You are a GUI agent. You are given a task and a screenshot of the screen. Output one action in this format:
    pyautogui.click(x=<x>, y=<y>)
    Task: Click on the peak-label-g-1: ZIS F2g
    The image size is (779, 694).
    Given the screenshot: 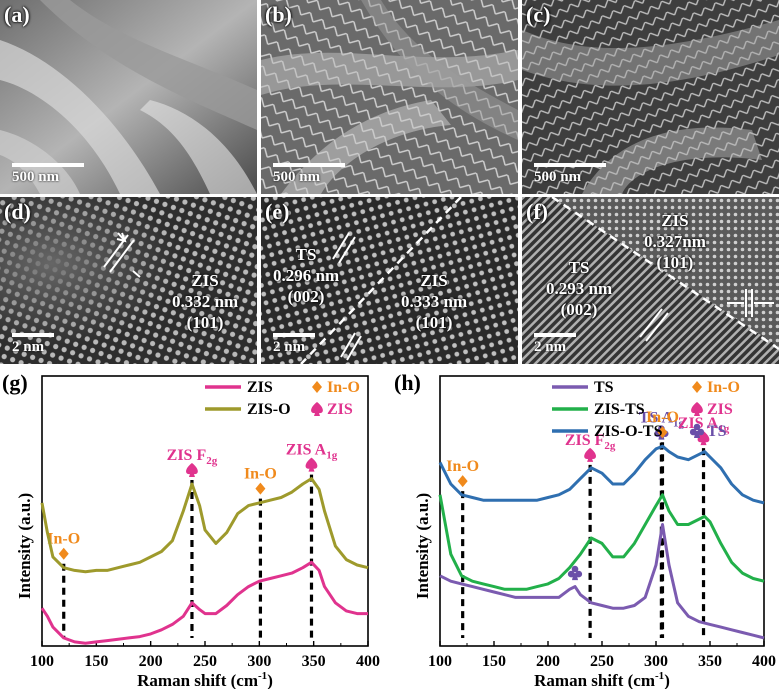 What is the action you would take?
    pyautogui.click(x=192, y=457)
    